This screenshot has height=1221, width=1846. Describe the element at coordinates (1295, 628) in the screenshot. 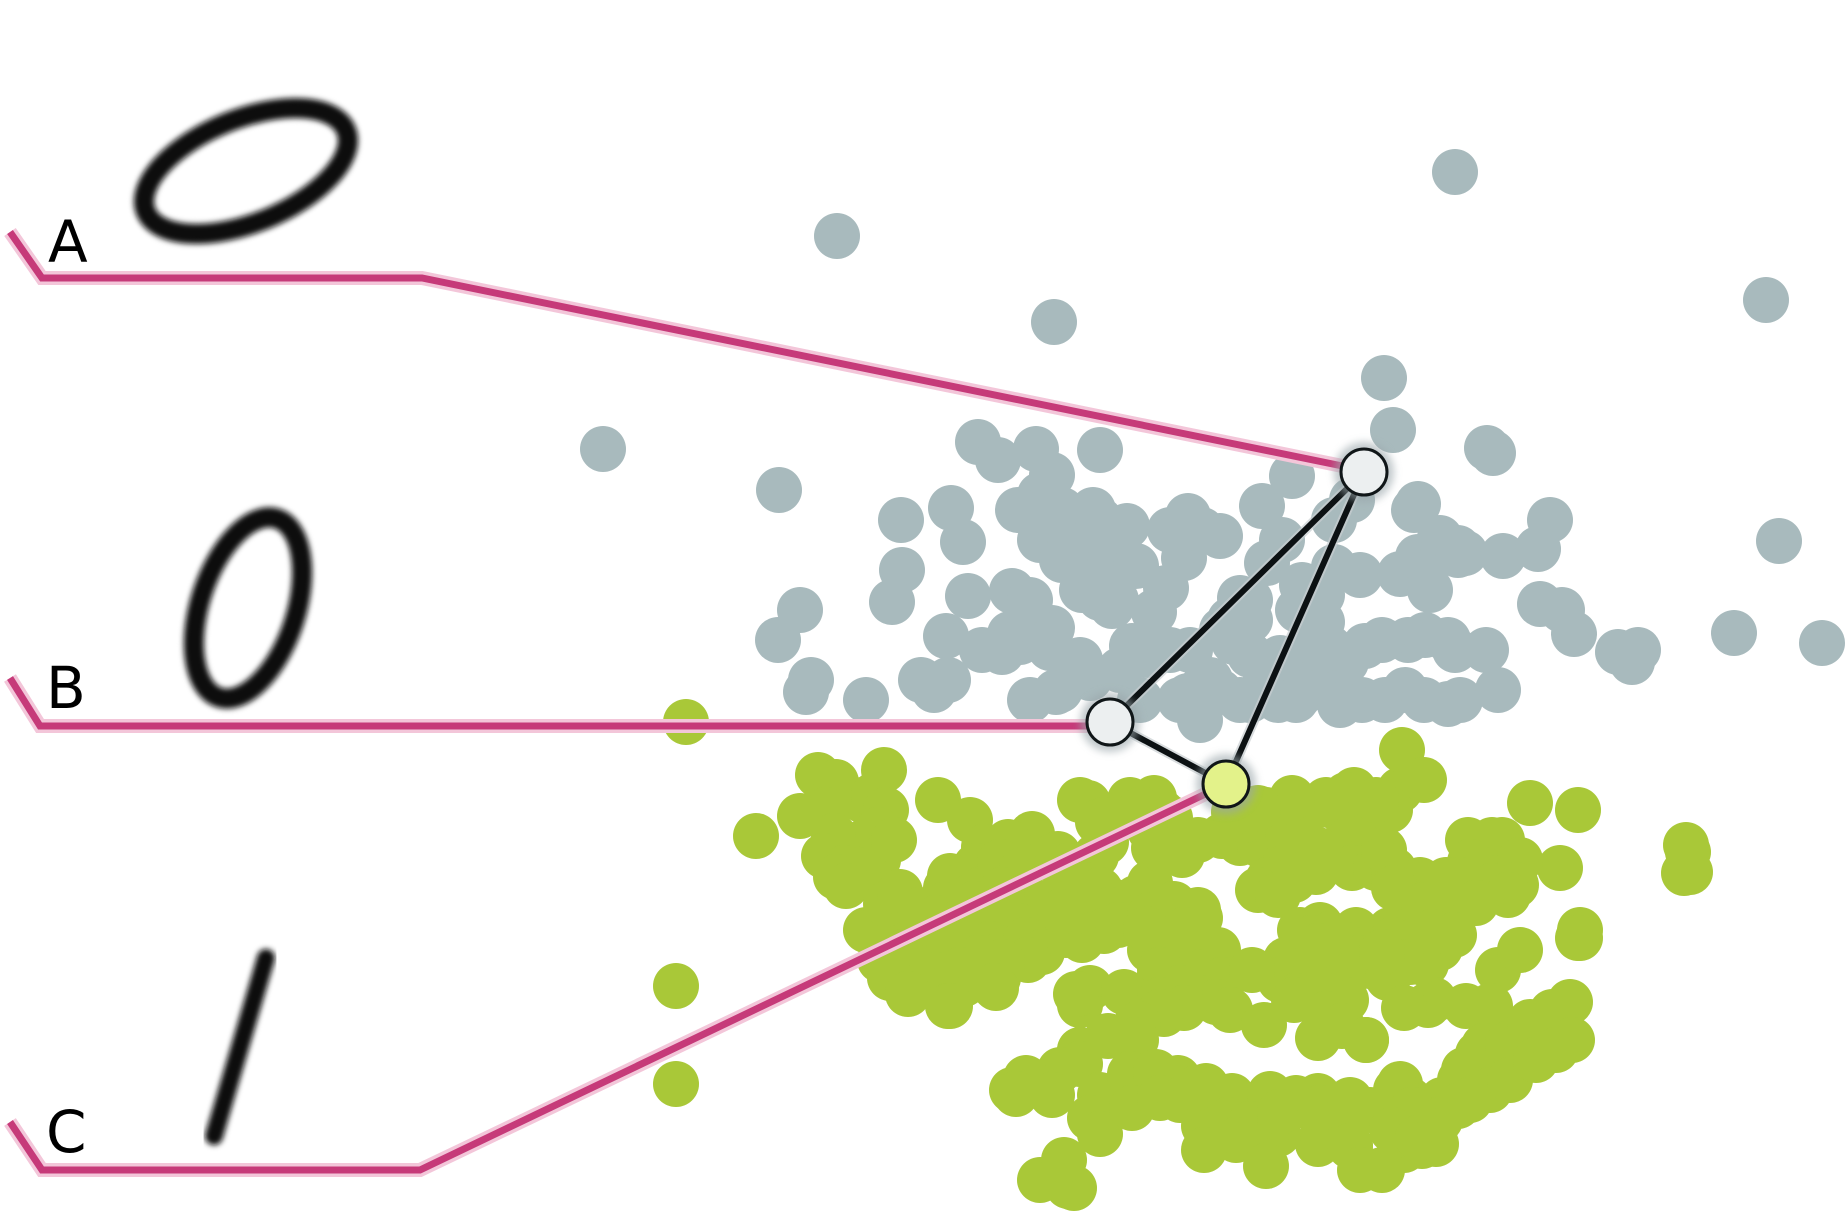

I see `edge-a-c` at that location.